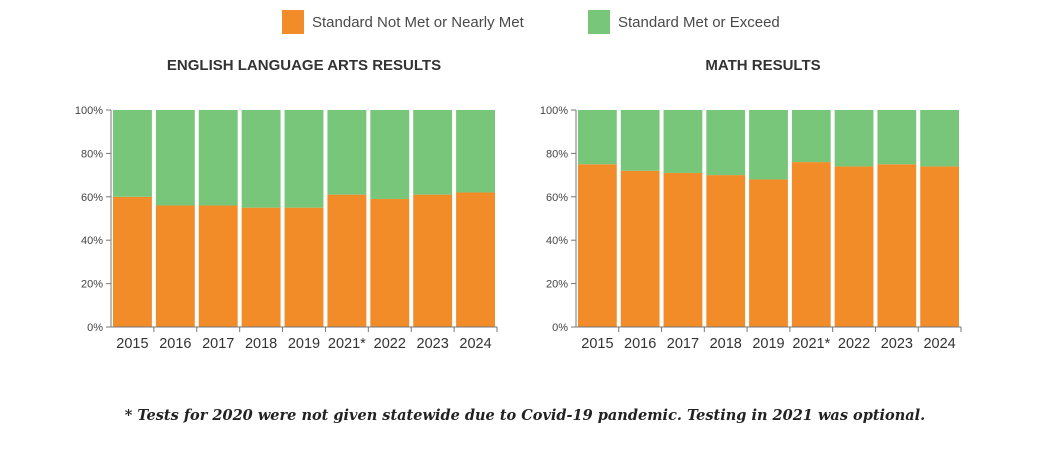 This screenshot has width=1050, height=452. What do you see at coordinates (475, 259) in the screenshot?
I see `ela-bar-not-met-2024` at bounding box center [475, 259].